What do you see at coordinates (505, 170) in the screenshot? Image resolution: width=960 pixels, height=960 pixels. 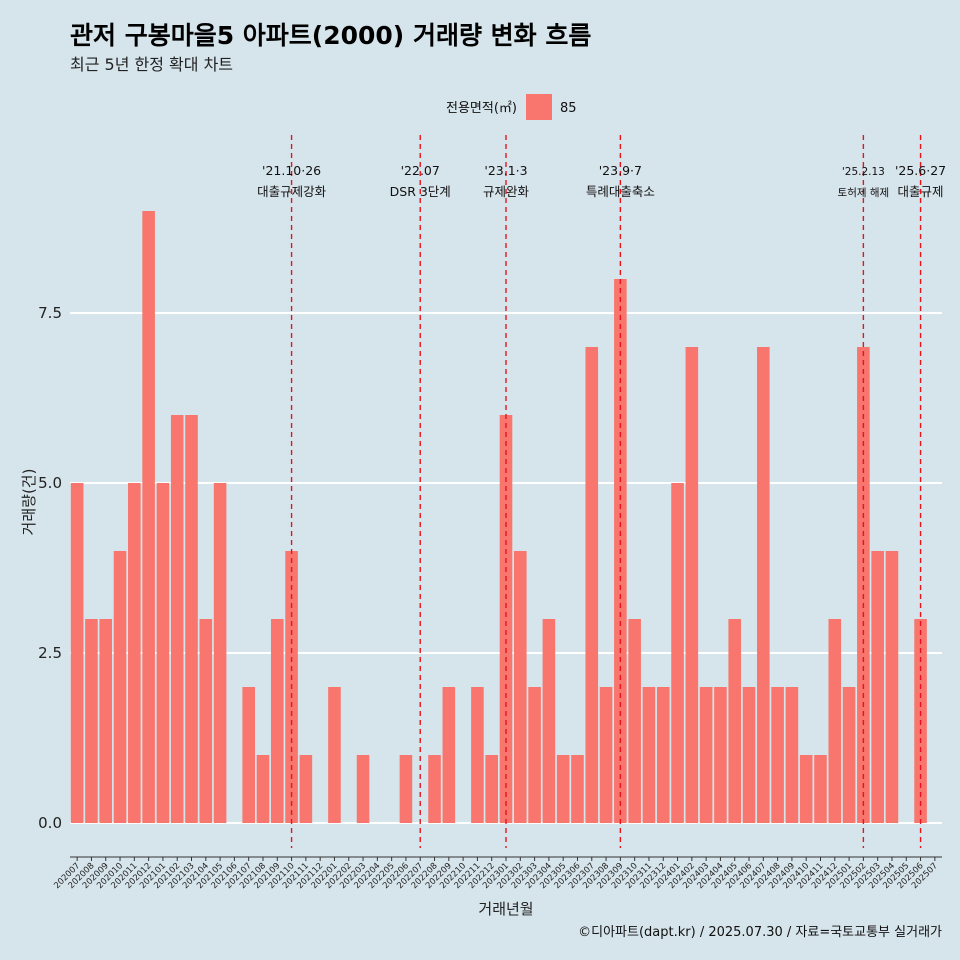 I see `event-date: '23.1·3` at bounding box center [505, 170].